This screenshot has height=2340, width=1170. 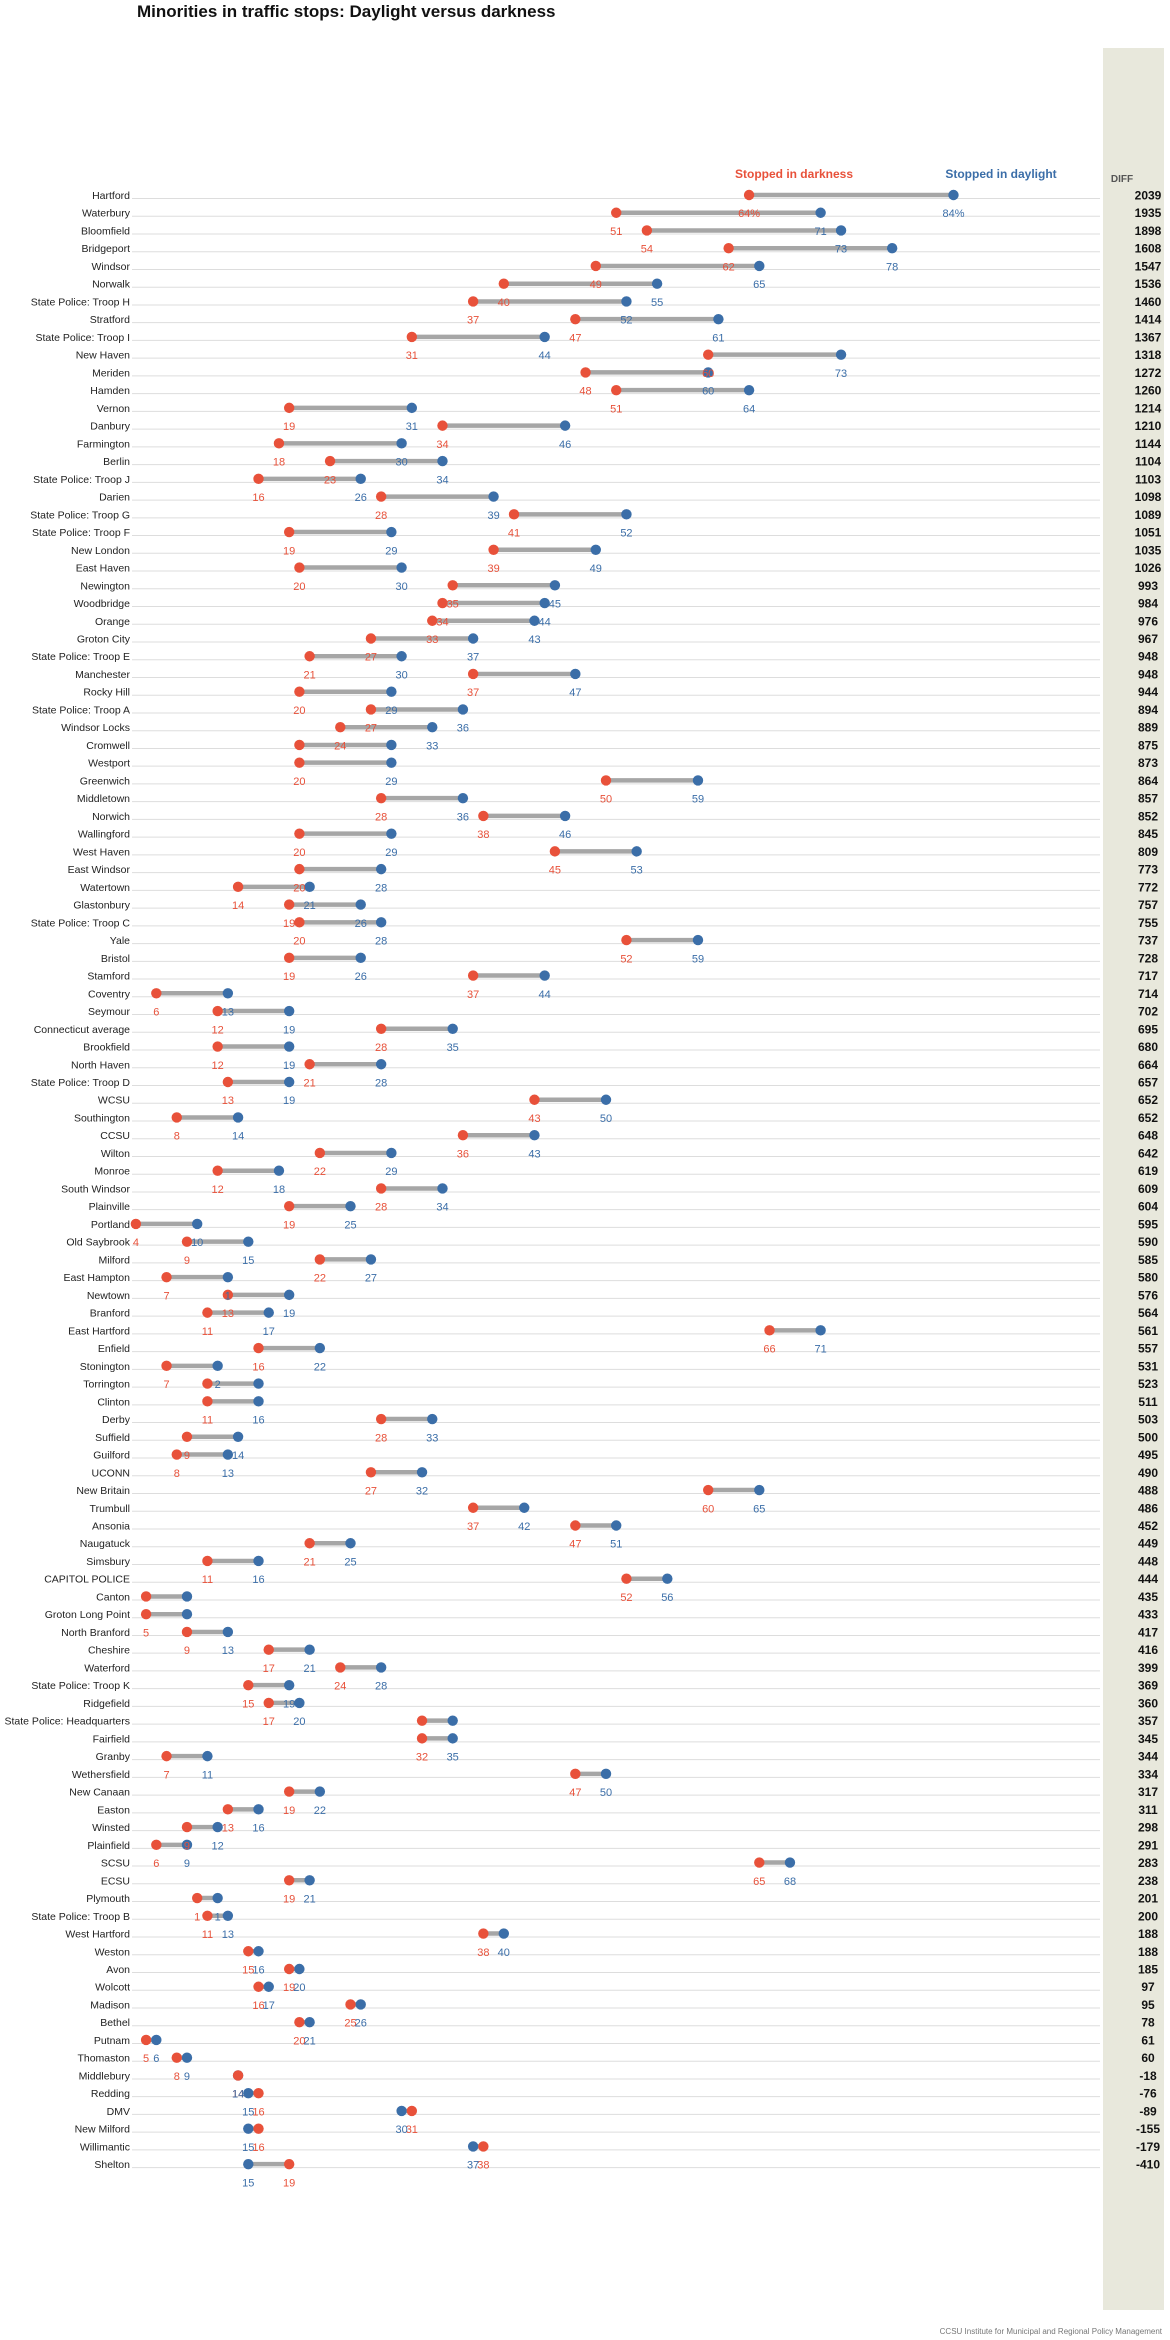 What do you see at coordinates (228, 1013) in the screenshot?
I see `daylight-value-label: 13` at bounding box center [228, 1013].